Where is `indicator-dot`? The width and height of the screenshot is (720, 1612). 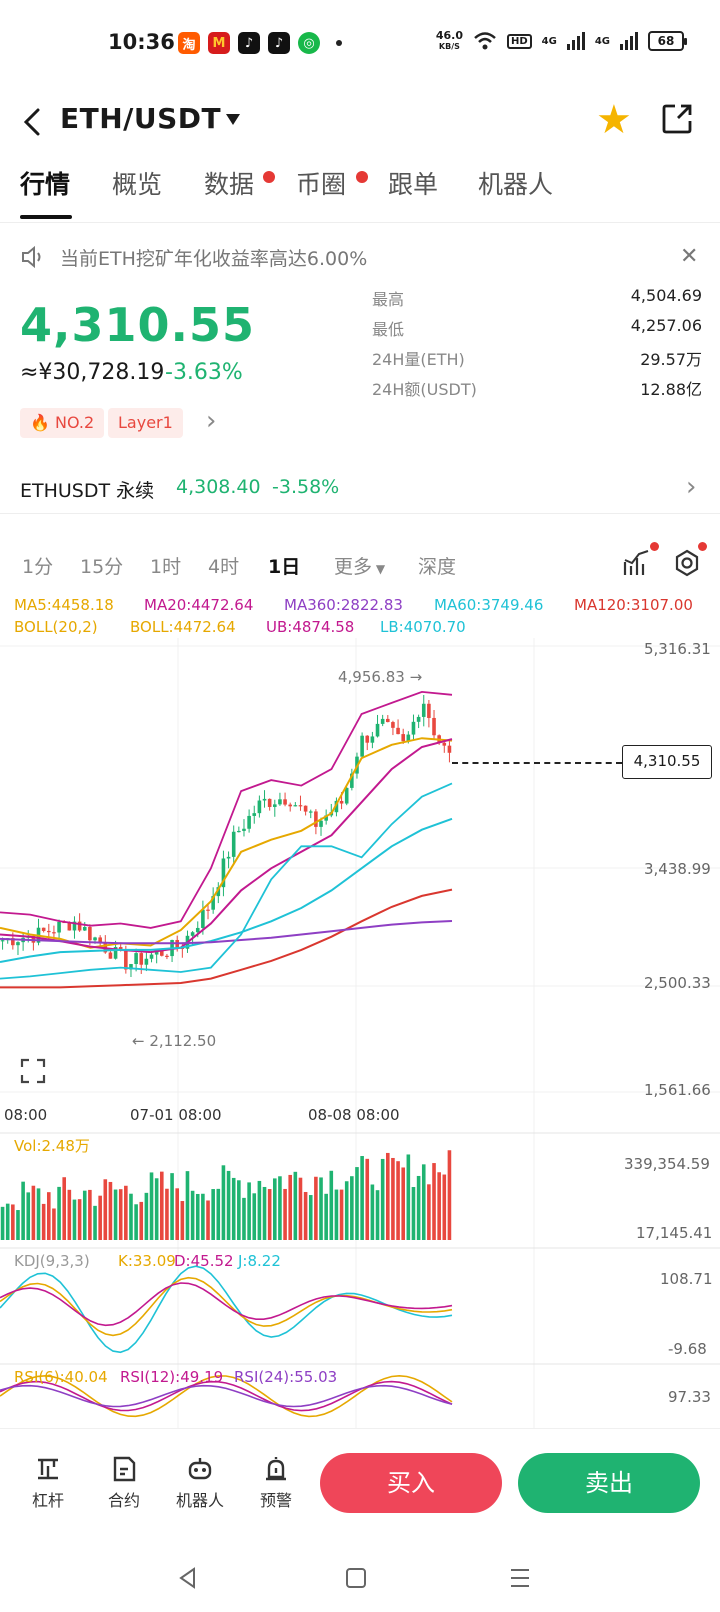 indicator-dot is located at coordinates (654, 546).